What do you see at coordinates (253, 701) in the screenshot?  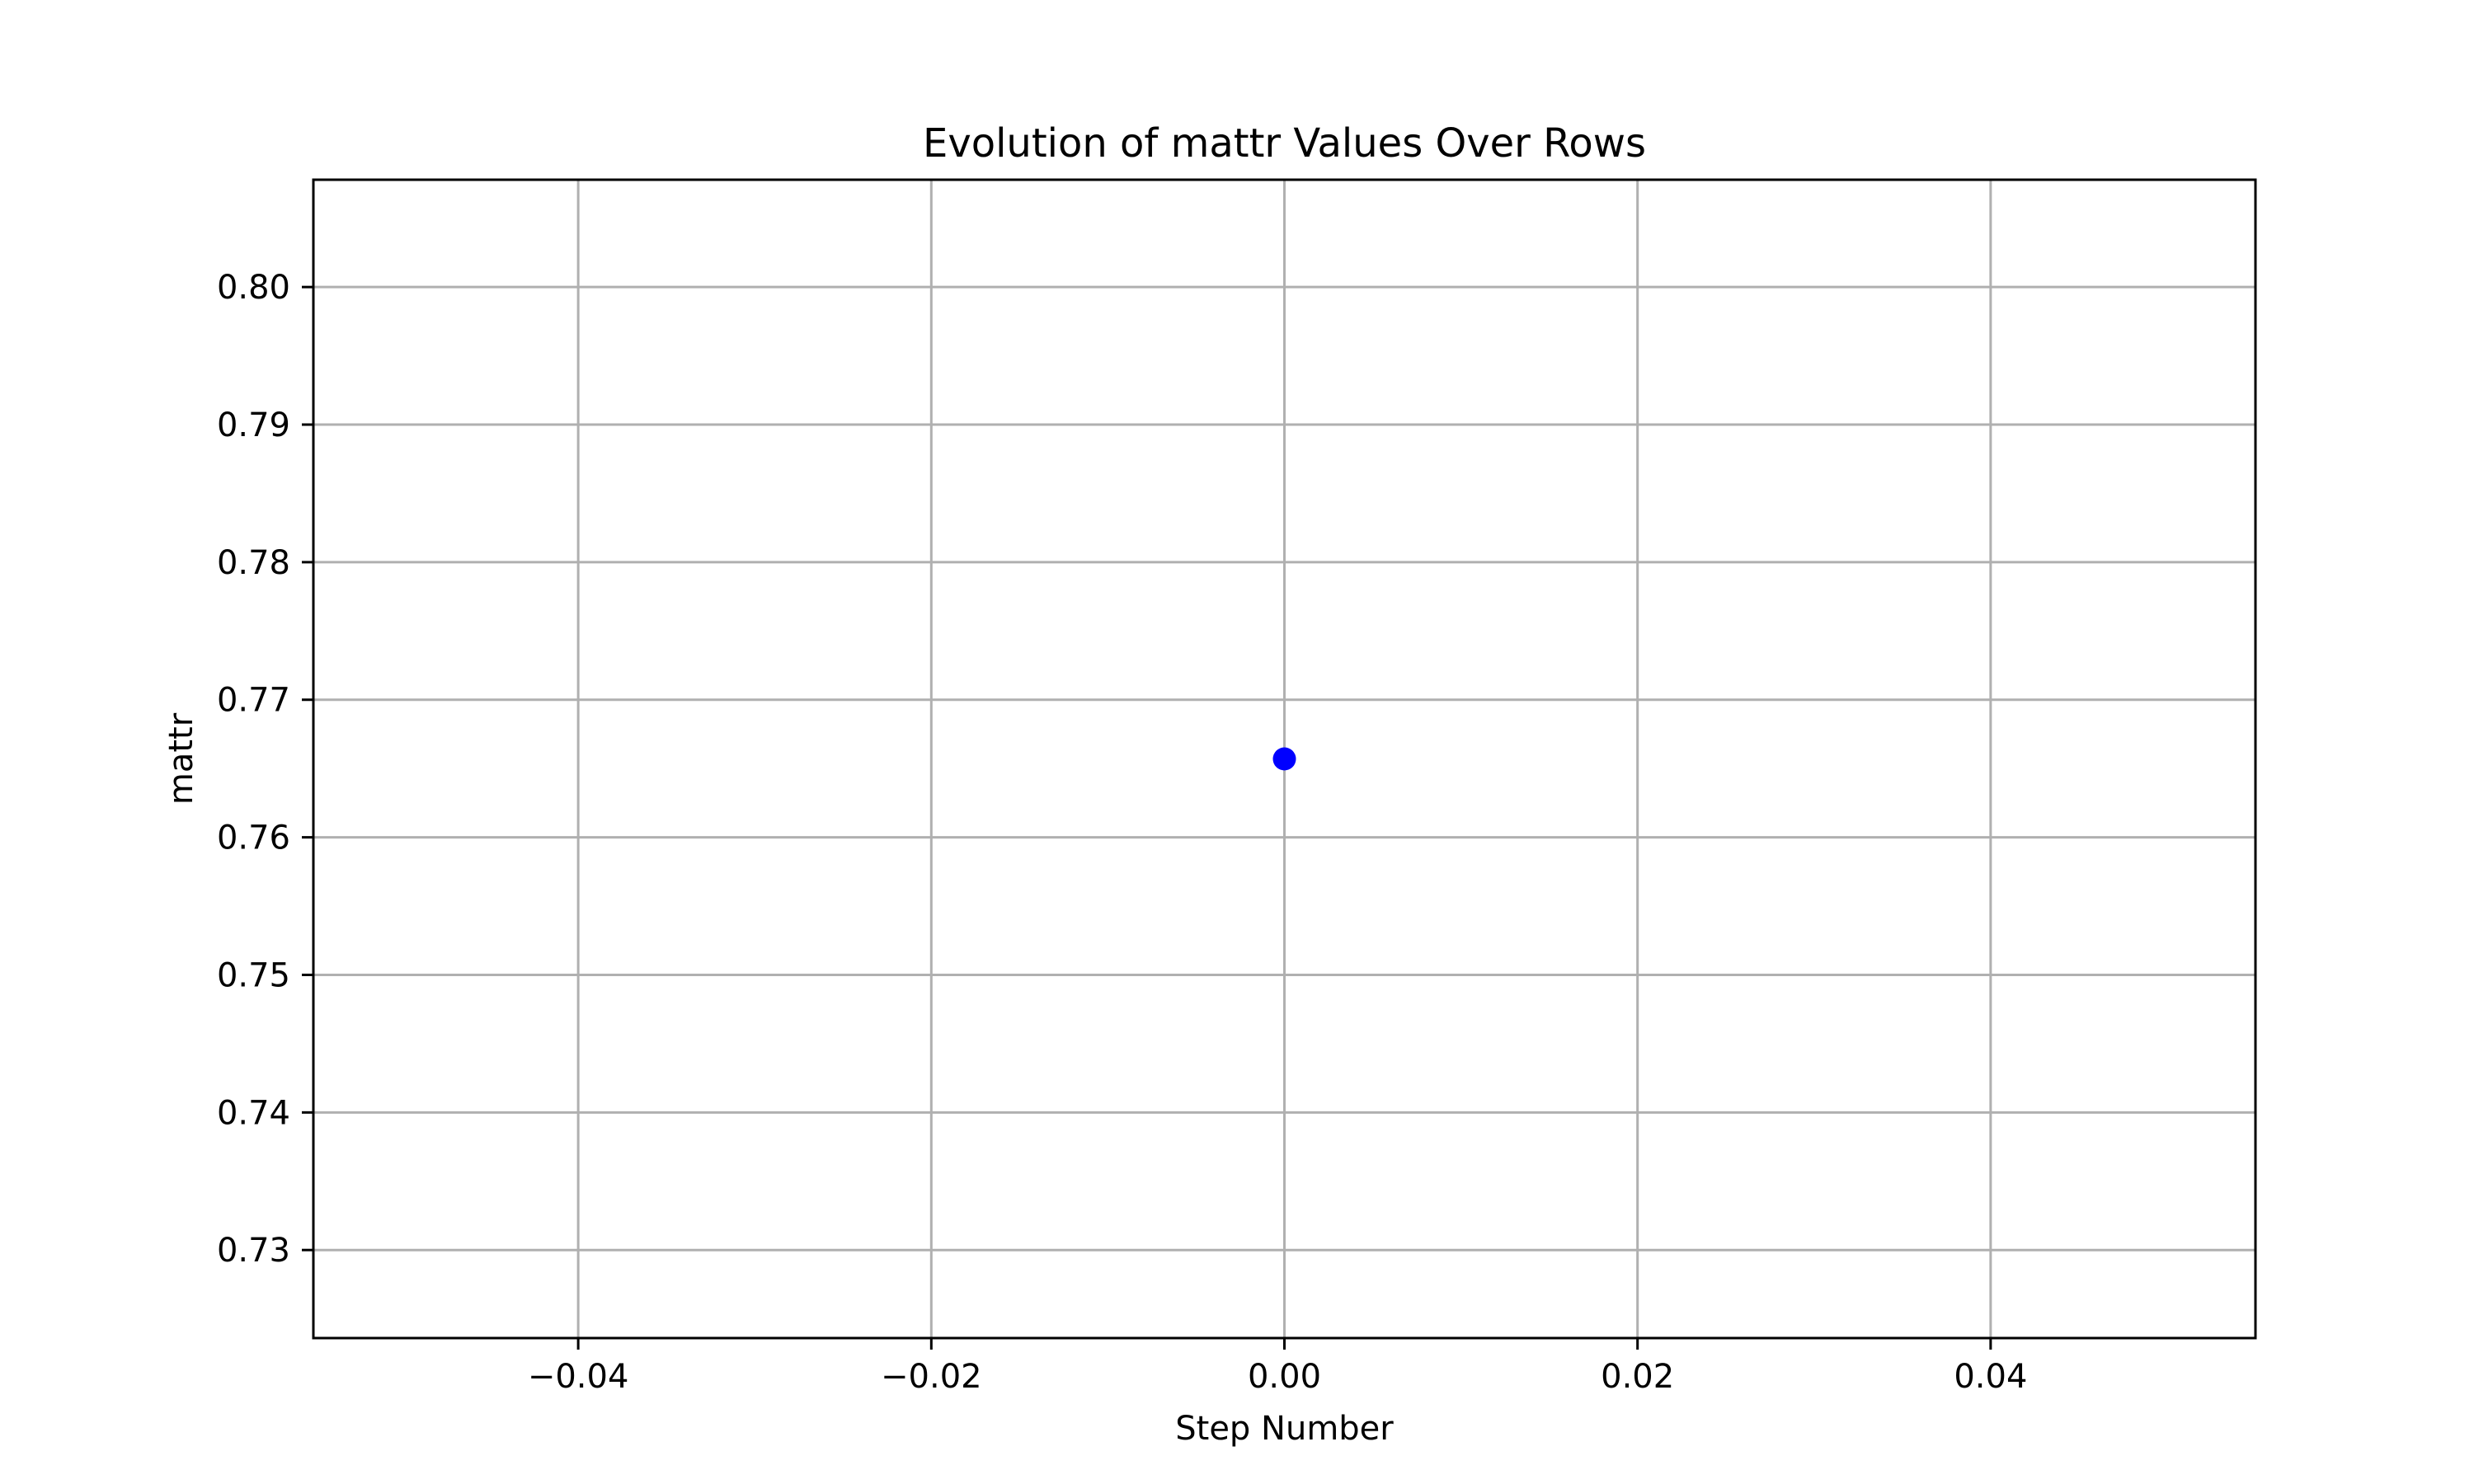 I see `y-tick-label: 0.77` at bounding box center [253, 701].